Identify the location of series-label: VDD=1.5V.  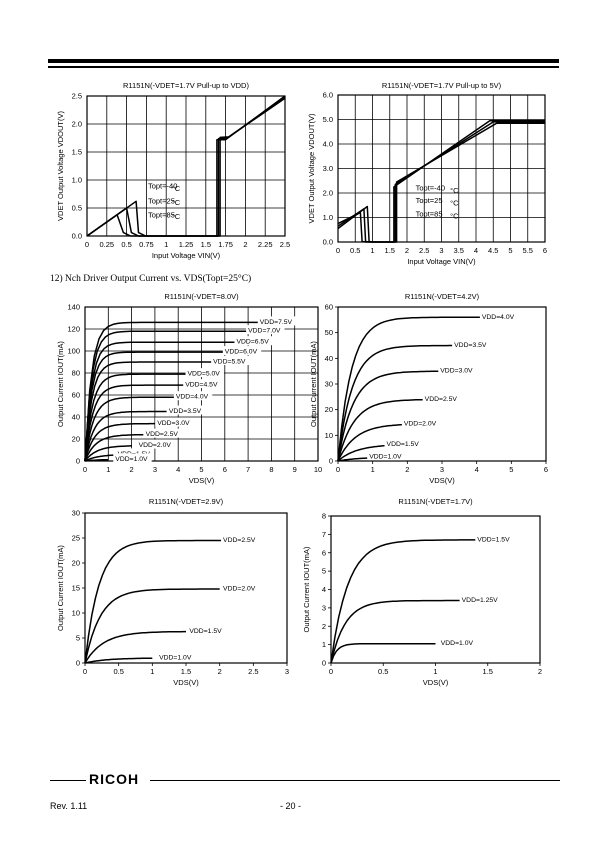
(134, 454).